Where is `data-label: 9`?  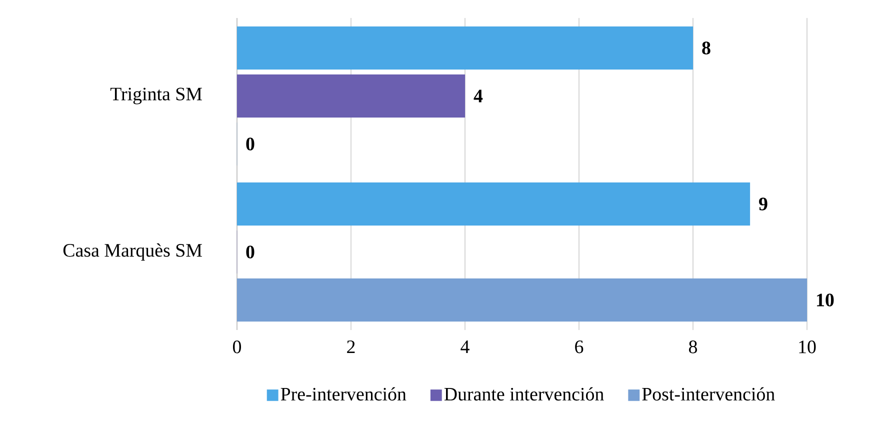
data-label: 9 is located at coordinates (763, 204).